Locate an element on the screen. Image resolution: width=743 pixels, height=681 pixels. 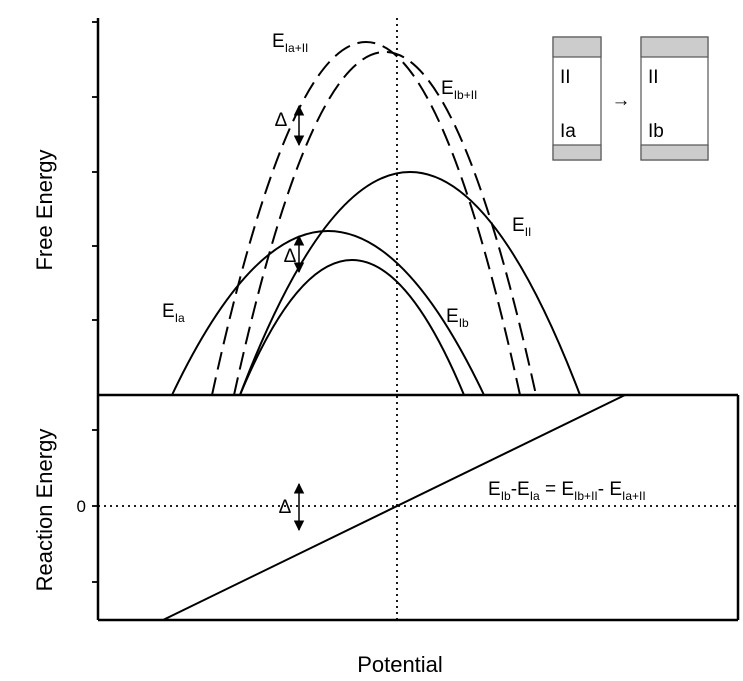
equation: EIb-EIa = EIb+II- EIa+II is located at coordinates (567, 491).